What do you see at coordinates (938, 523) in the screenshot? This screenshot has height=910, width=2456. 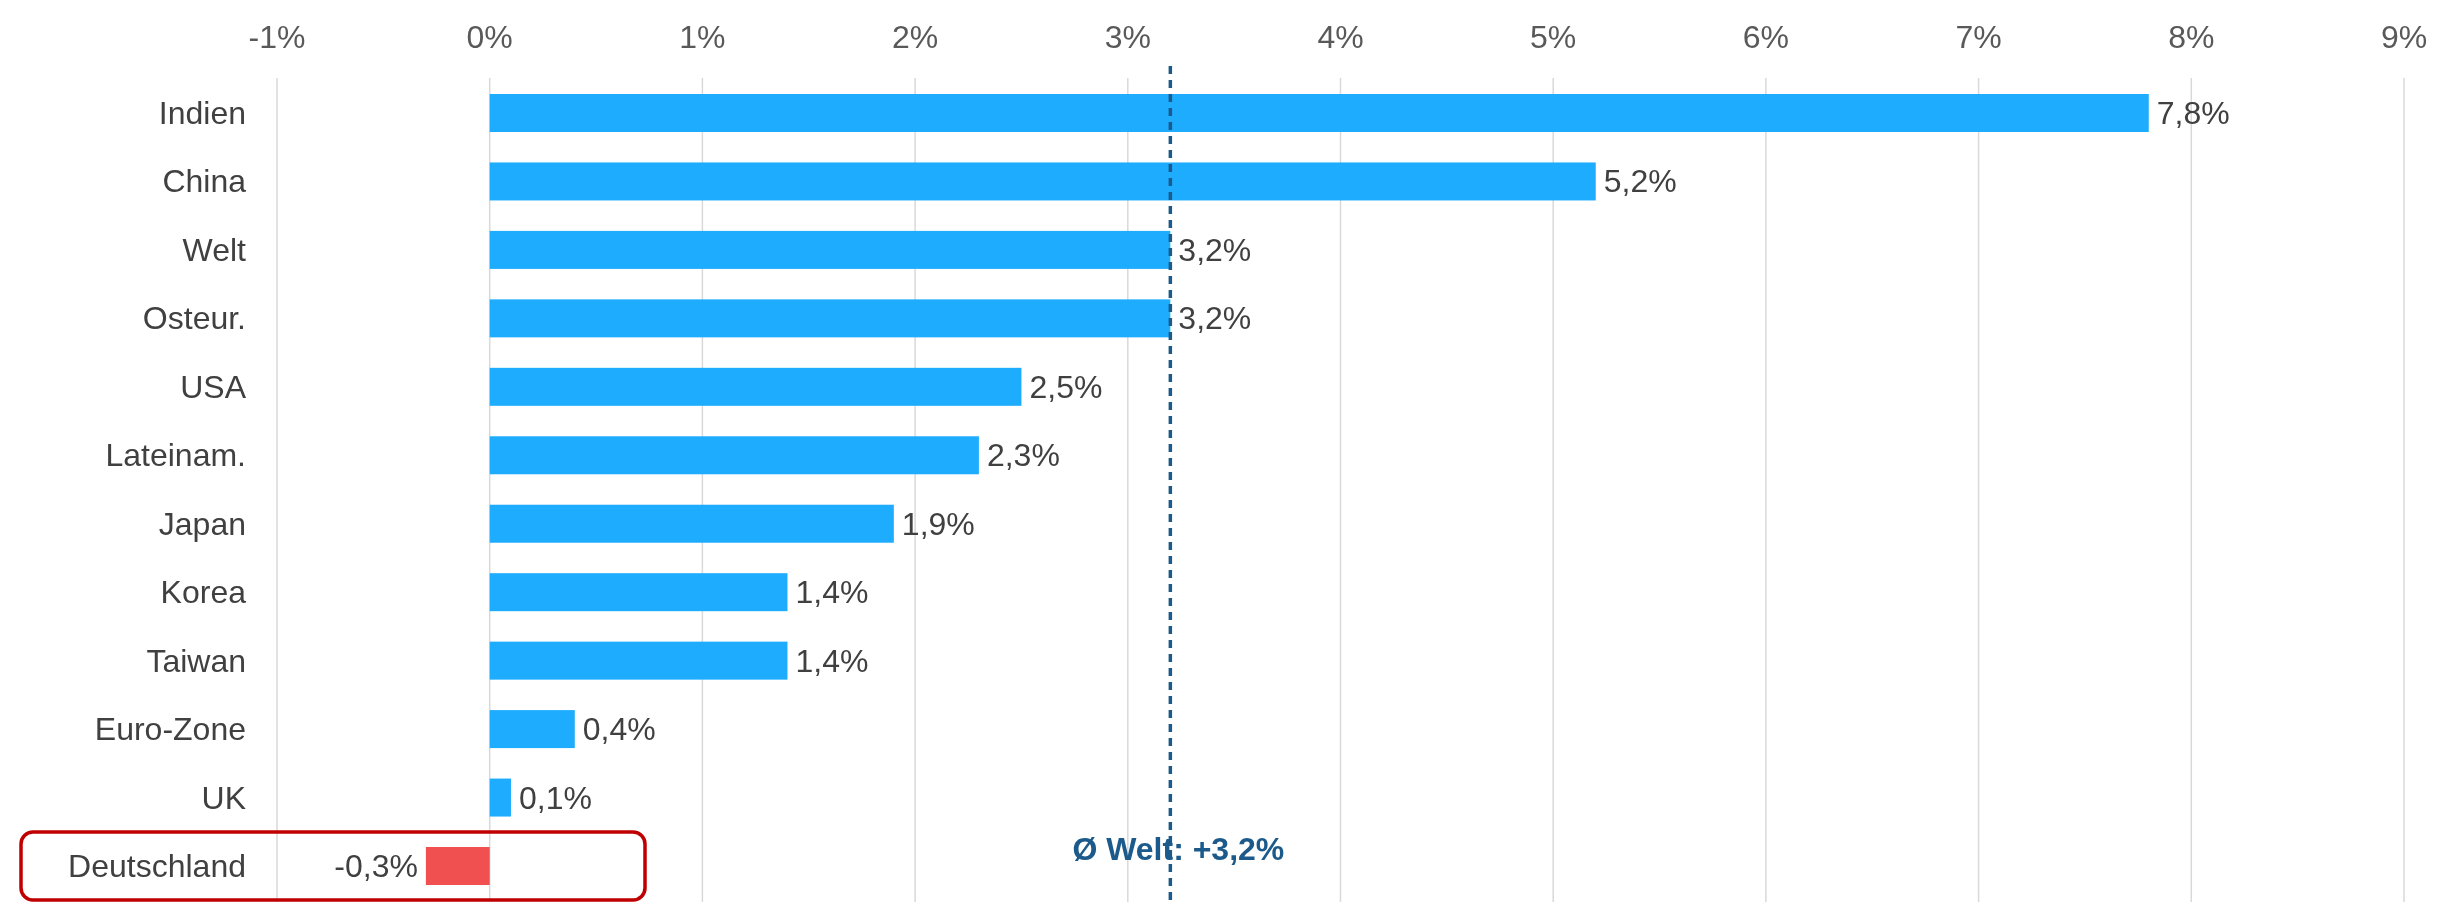 I see `data-label: 1,9%` at bounding box center [938, 523].